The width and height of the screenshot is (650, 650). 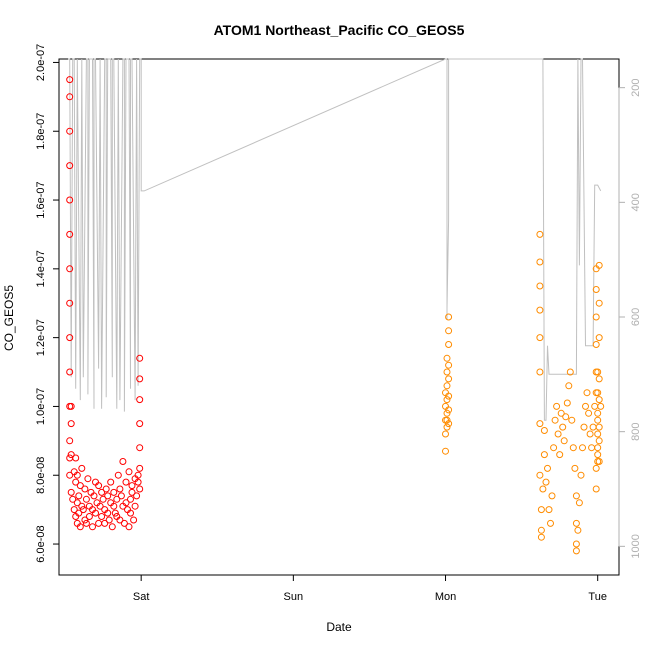 What do you see at coordinates (41, 199) in the screenshot?
I see `y-tick-label: 1.6e-07` at bounding box center [41, 199].